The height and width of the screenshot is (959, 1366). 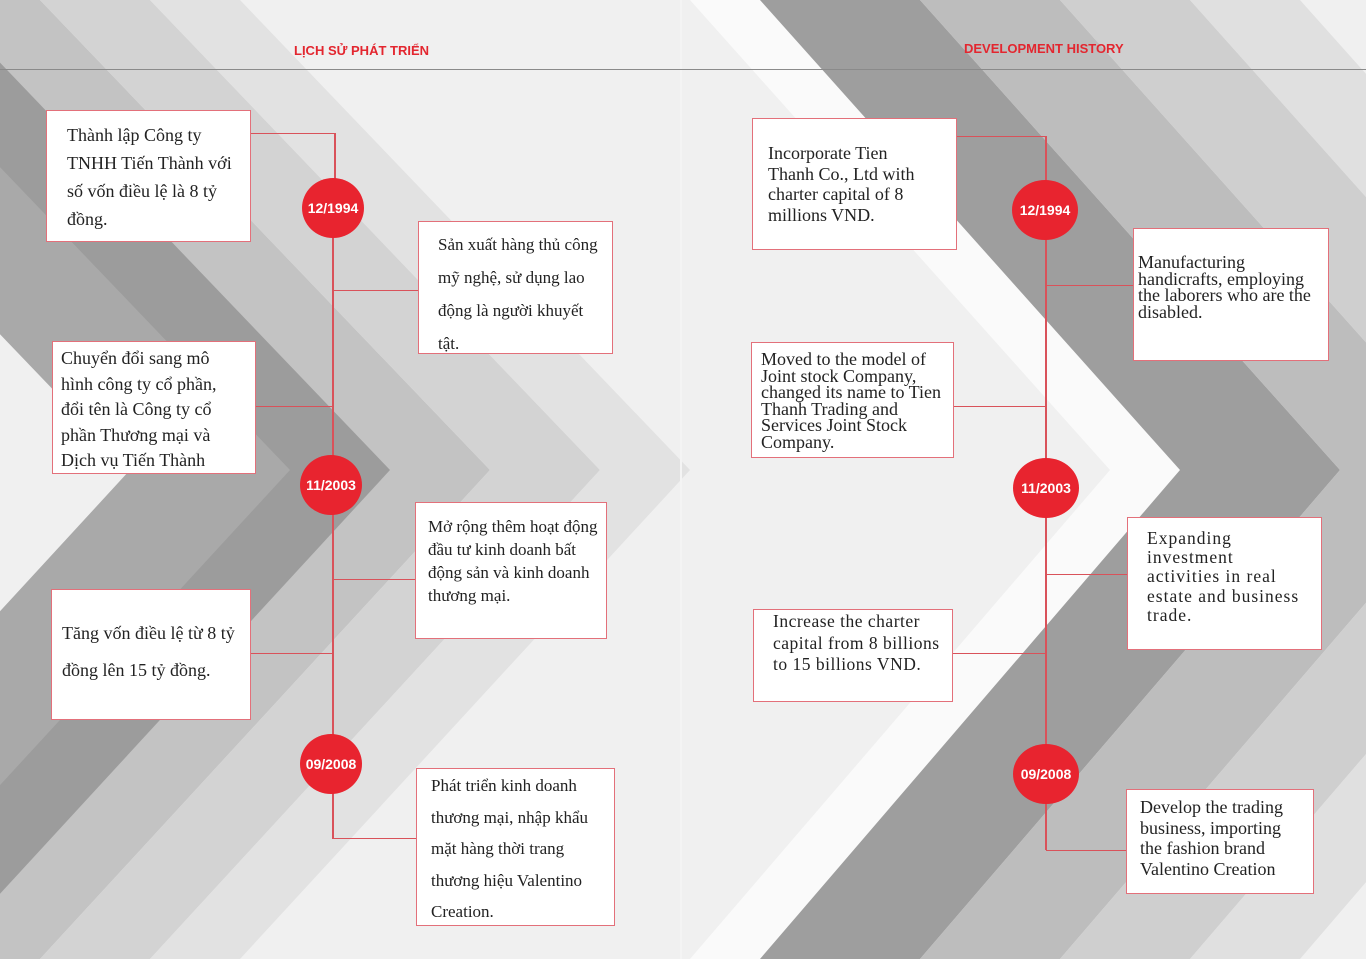 I want to click on left-page-title: LỊCH SỬ PHÁT TRIỂN, so click(x=362, y=50).